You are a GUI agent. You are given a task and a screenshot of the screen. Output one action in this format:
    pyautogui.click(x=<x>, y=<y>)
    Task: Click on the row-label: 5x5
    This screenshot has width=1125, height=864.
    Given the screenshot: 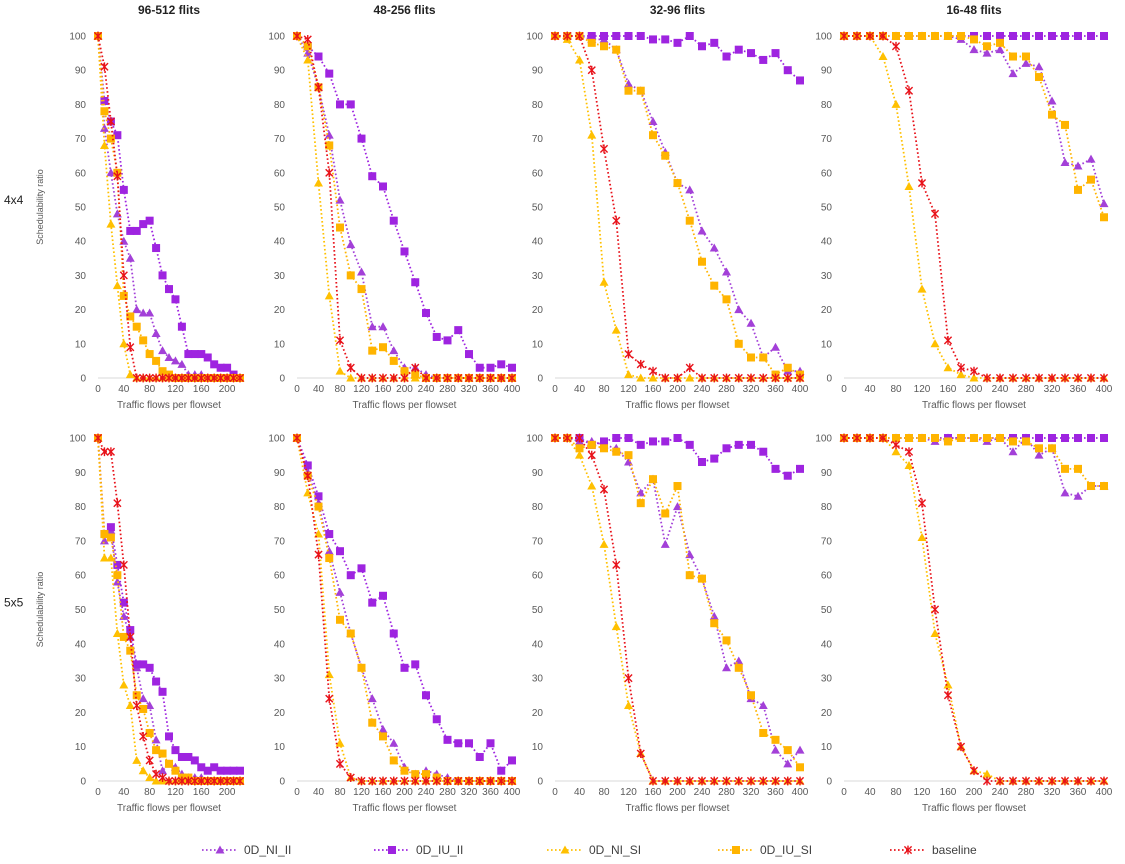 What is the action you would take?
    pyautogui.click(x=14, y=603)
    